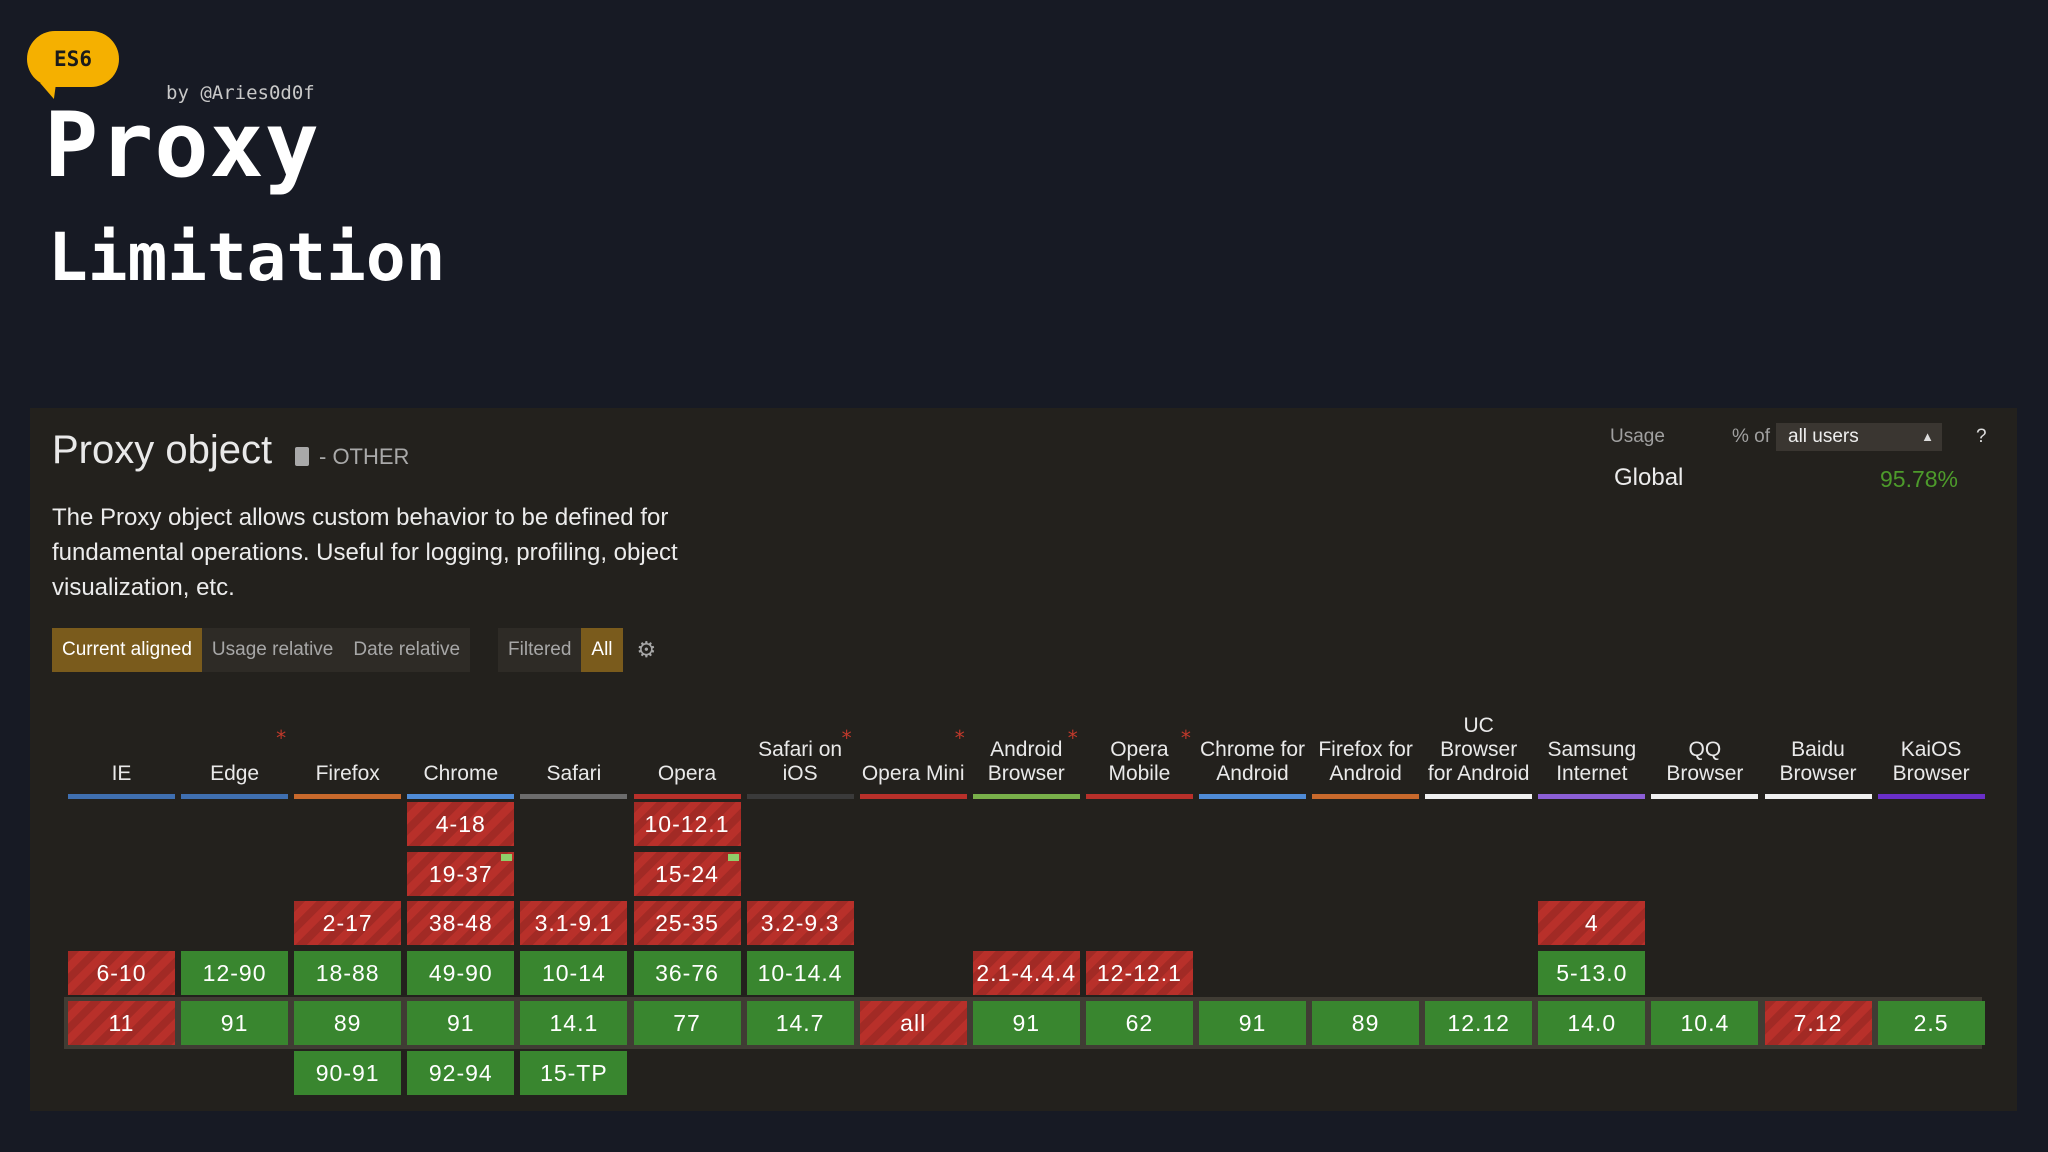  What do you see at coordinates (574, 1022) in the screenshot?
I see `version-supported-cell: 14.1` at bounding box center [574, 1022].